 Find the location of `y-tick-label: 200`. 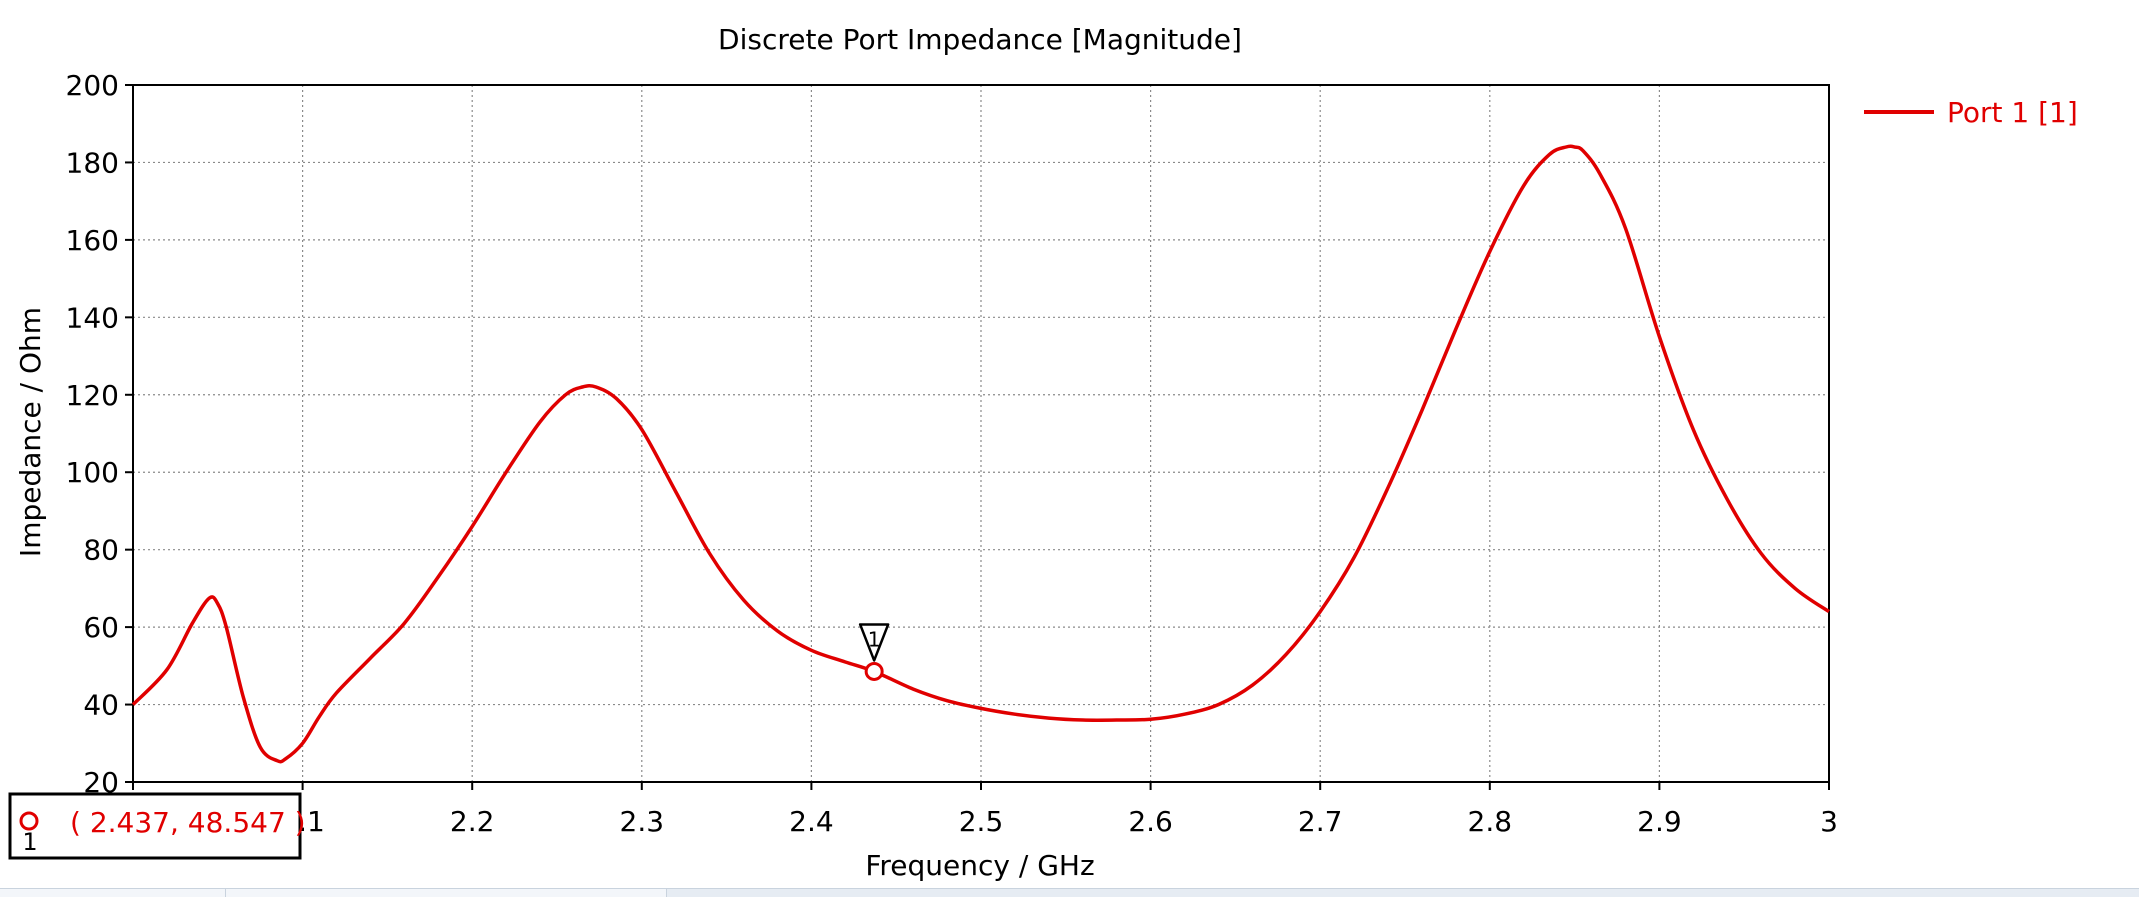

y-tick-label: 200 is located at coordinates (92, 85).